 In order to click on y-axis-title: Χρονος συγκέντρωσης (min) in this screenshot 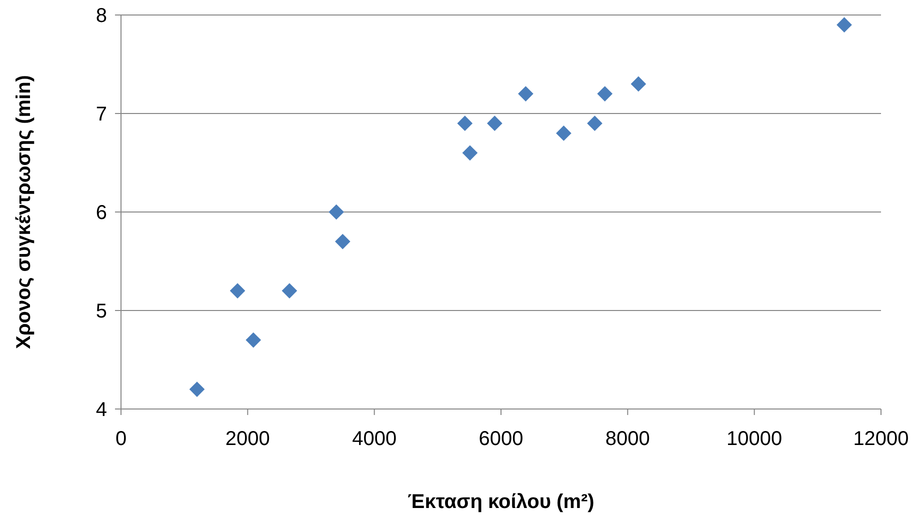, I will do `click(24, 212)`.